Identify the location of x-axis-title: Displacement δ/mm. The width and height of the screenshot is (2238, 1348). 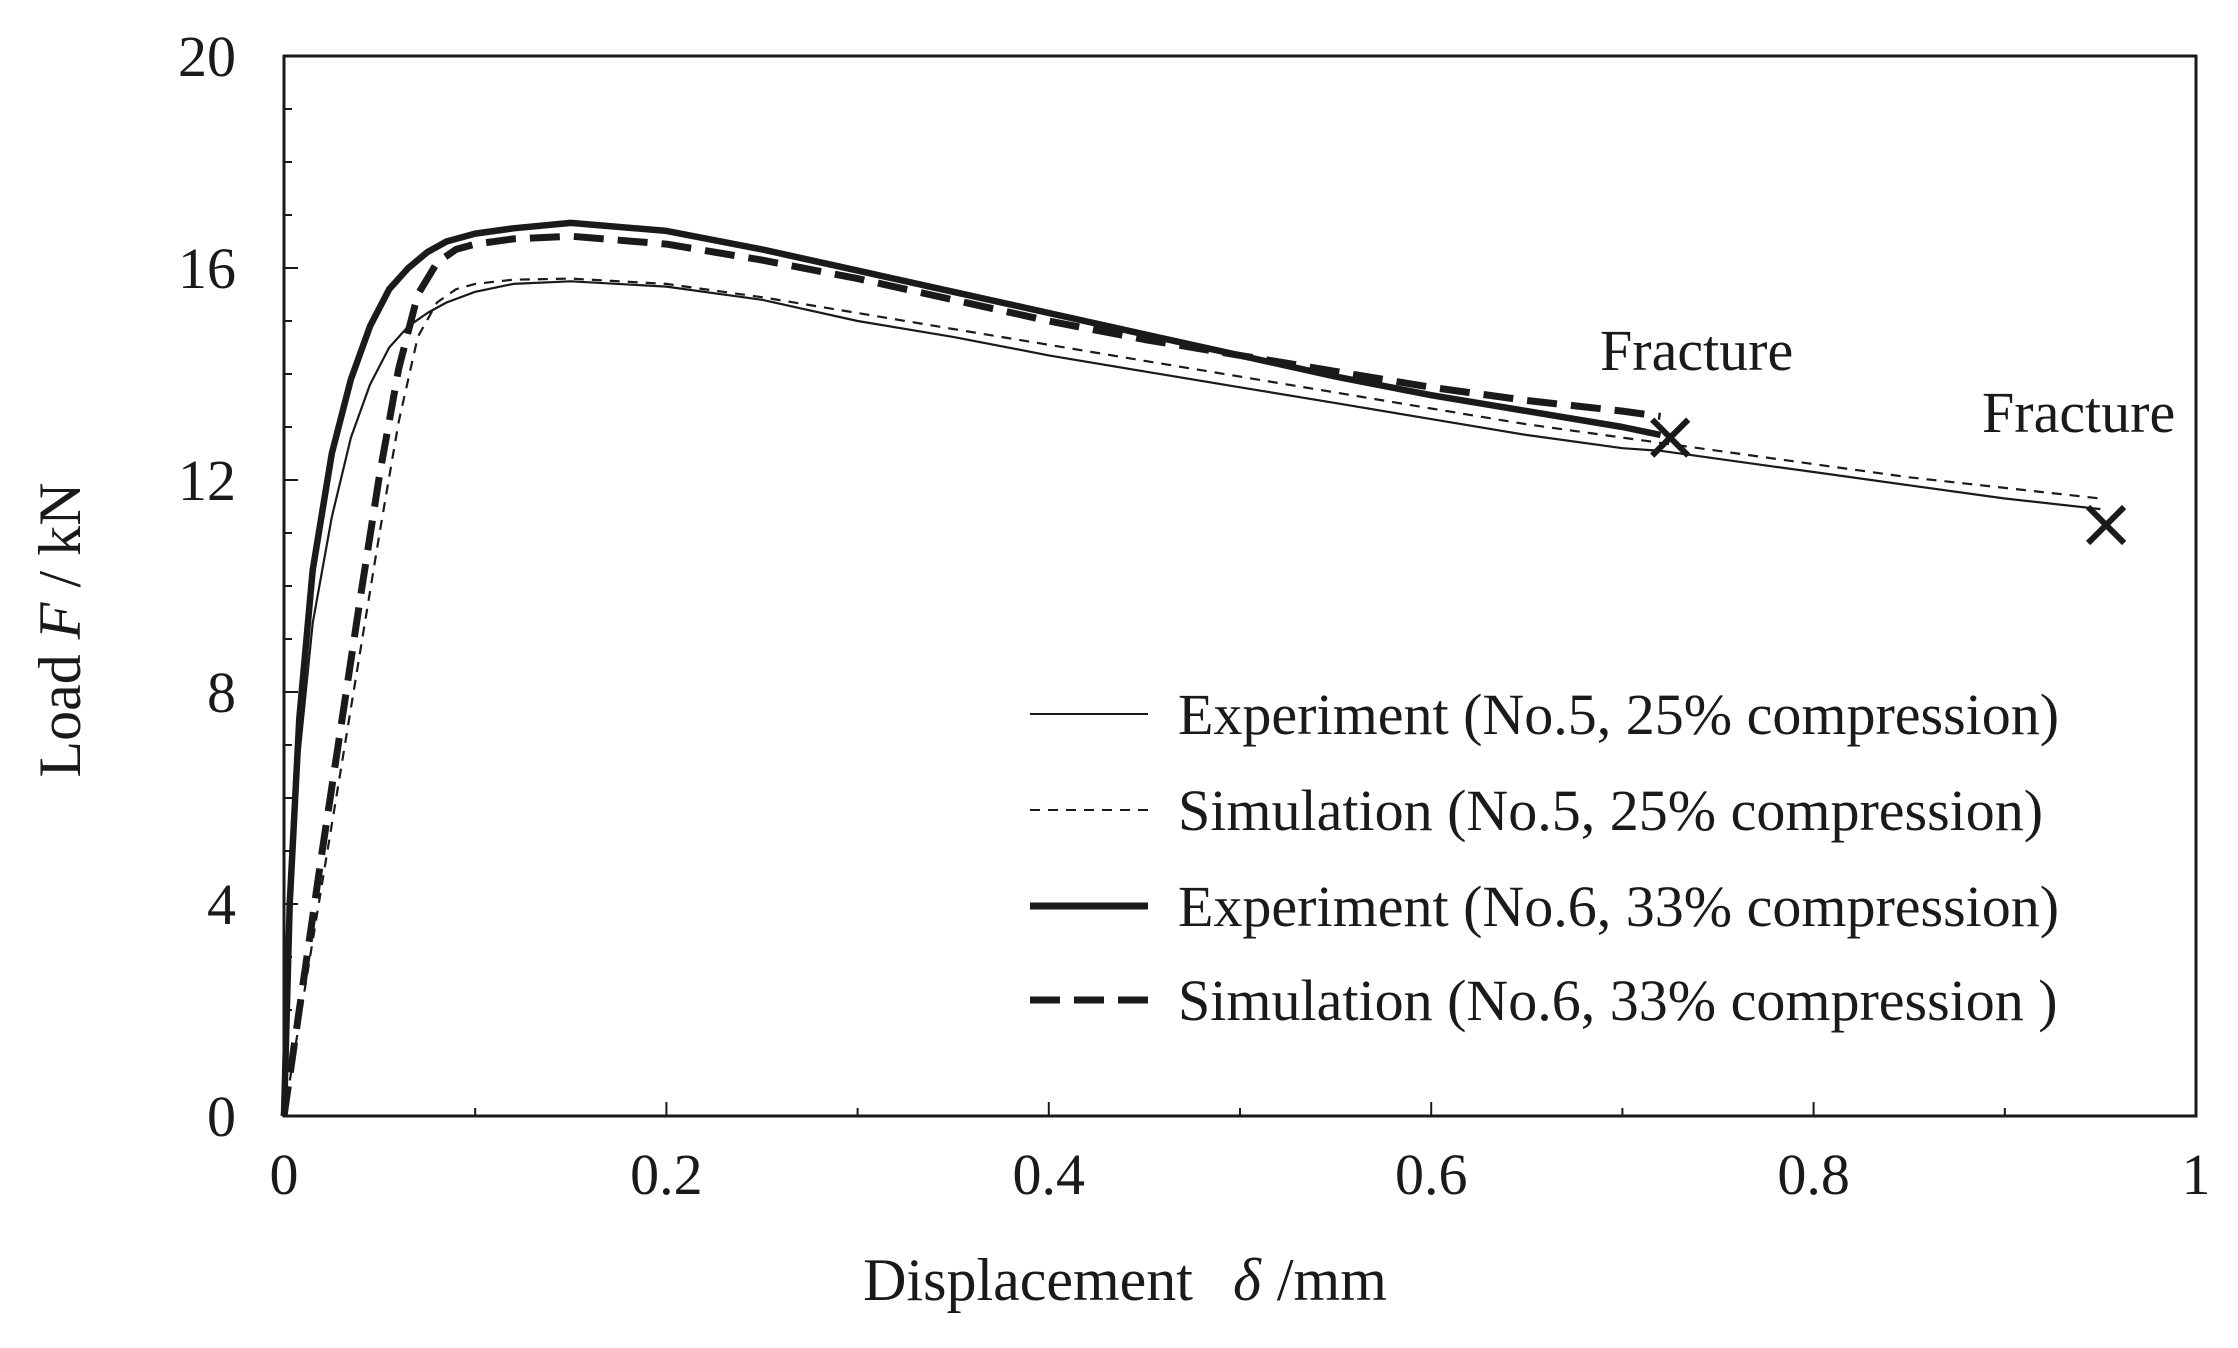
(1125, 1280).